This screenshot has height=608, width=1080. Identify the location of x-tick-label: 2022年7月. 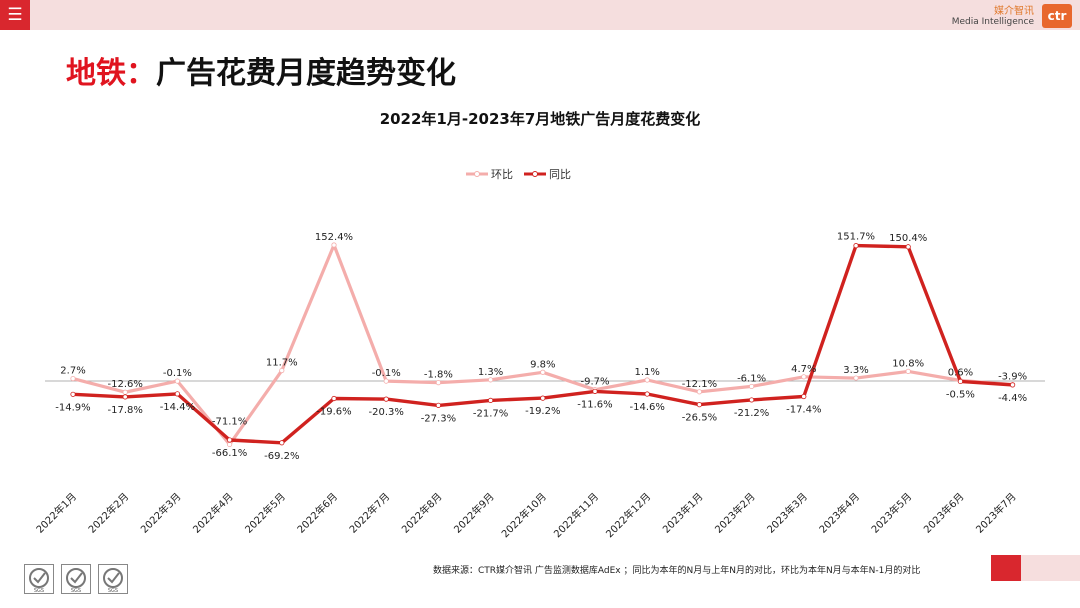
(369, 513).